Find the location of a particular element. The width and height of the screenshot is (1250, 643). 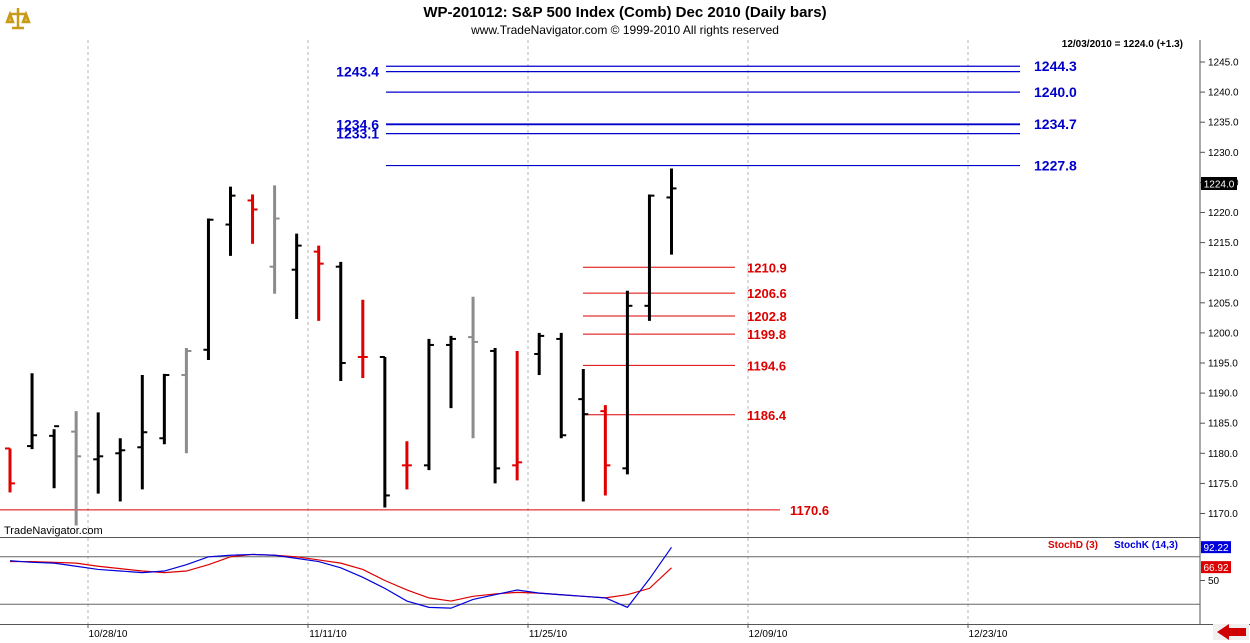

resistance-label: 1233.1 is located at coordinates (357, 134).